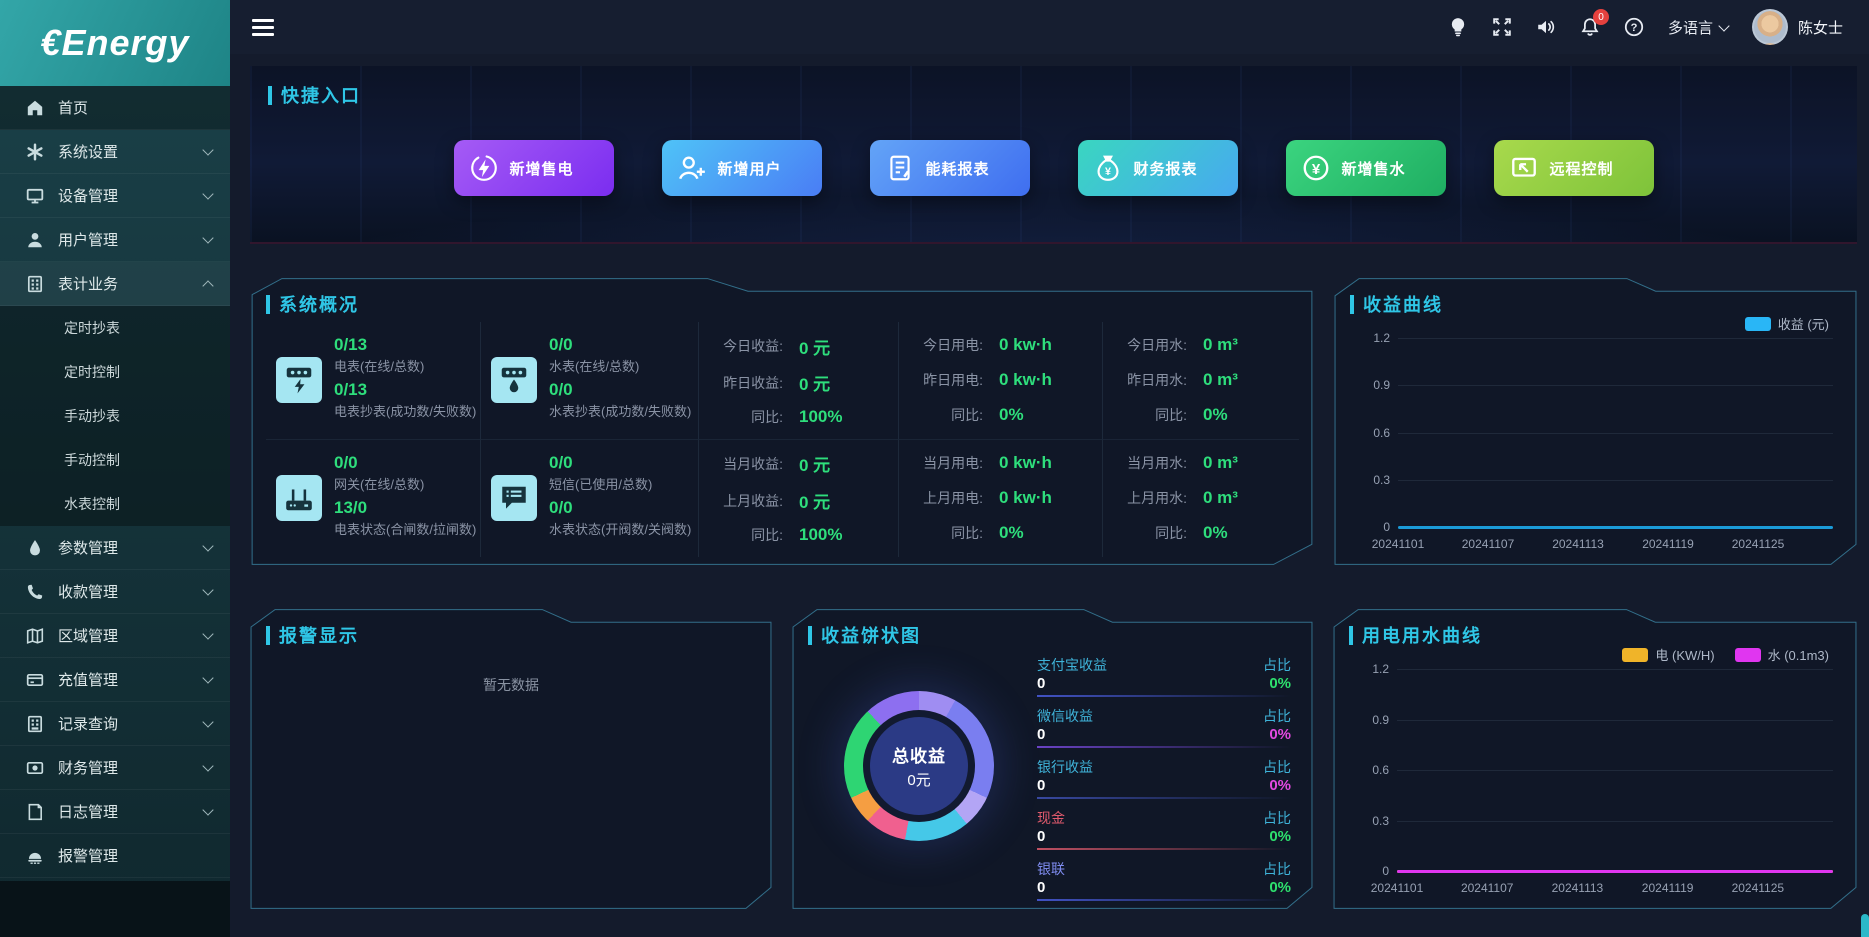 Image resolution: width=1869 pixels, height=937 pixels. Describe the element at coordinates (484, 168) in the screenshot. I see `lightning-icon` at that location.